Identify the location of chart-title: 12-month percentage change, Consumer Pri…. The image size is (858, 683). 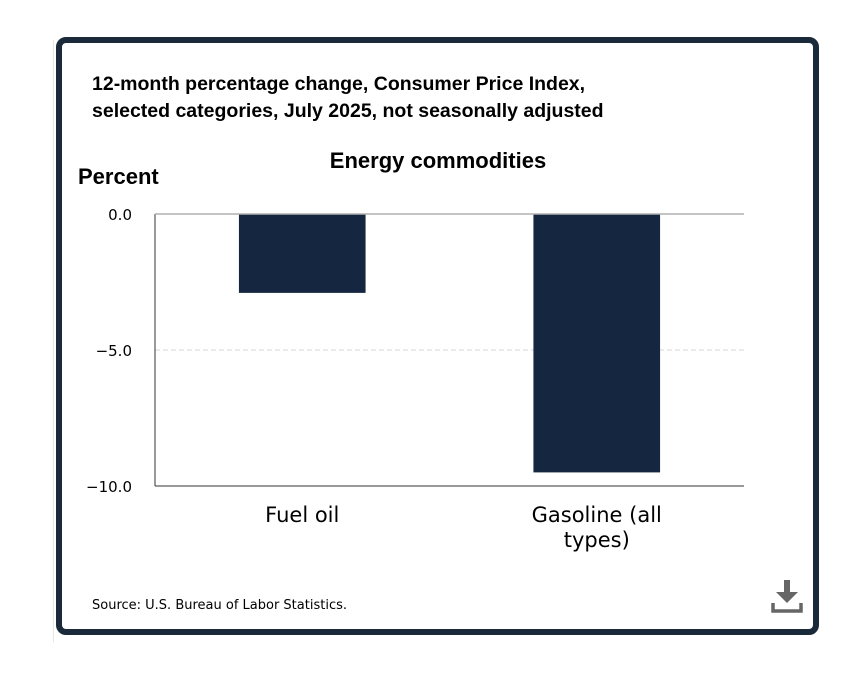
(348, 97).